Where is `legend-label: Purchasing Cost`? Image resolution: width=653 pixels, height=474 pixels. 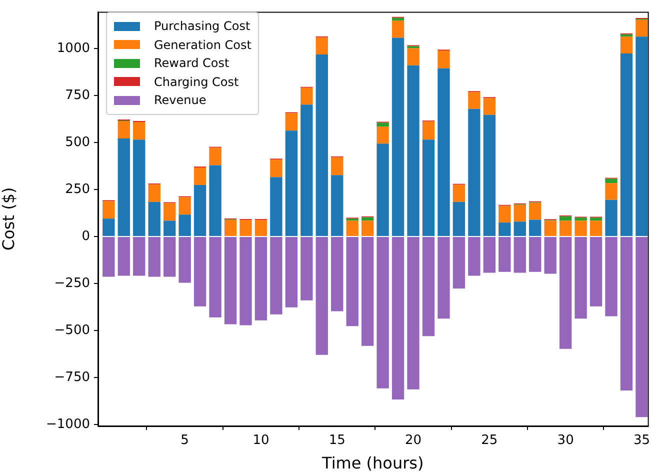
legend-label: Purchasing Cost is located at coordinates (202, 26).